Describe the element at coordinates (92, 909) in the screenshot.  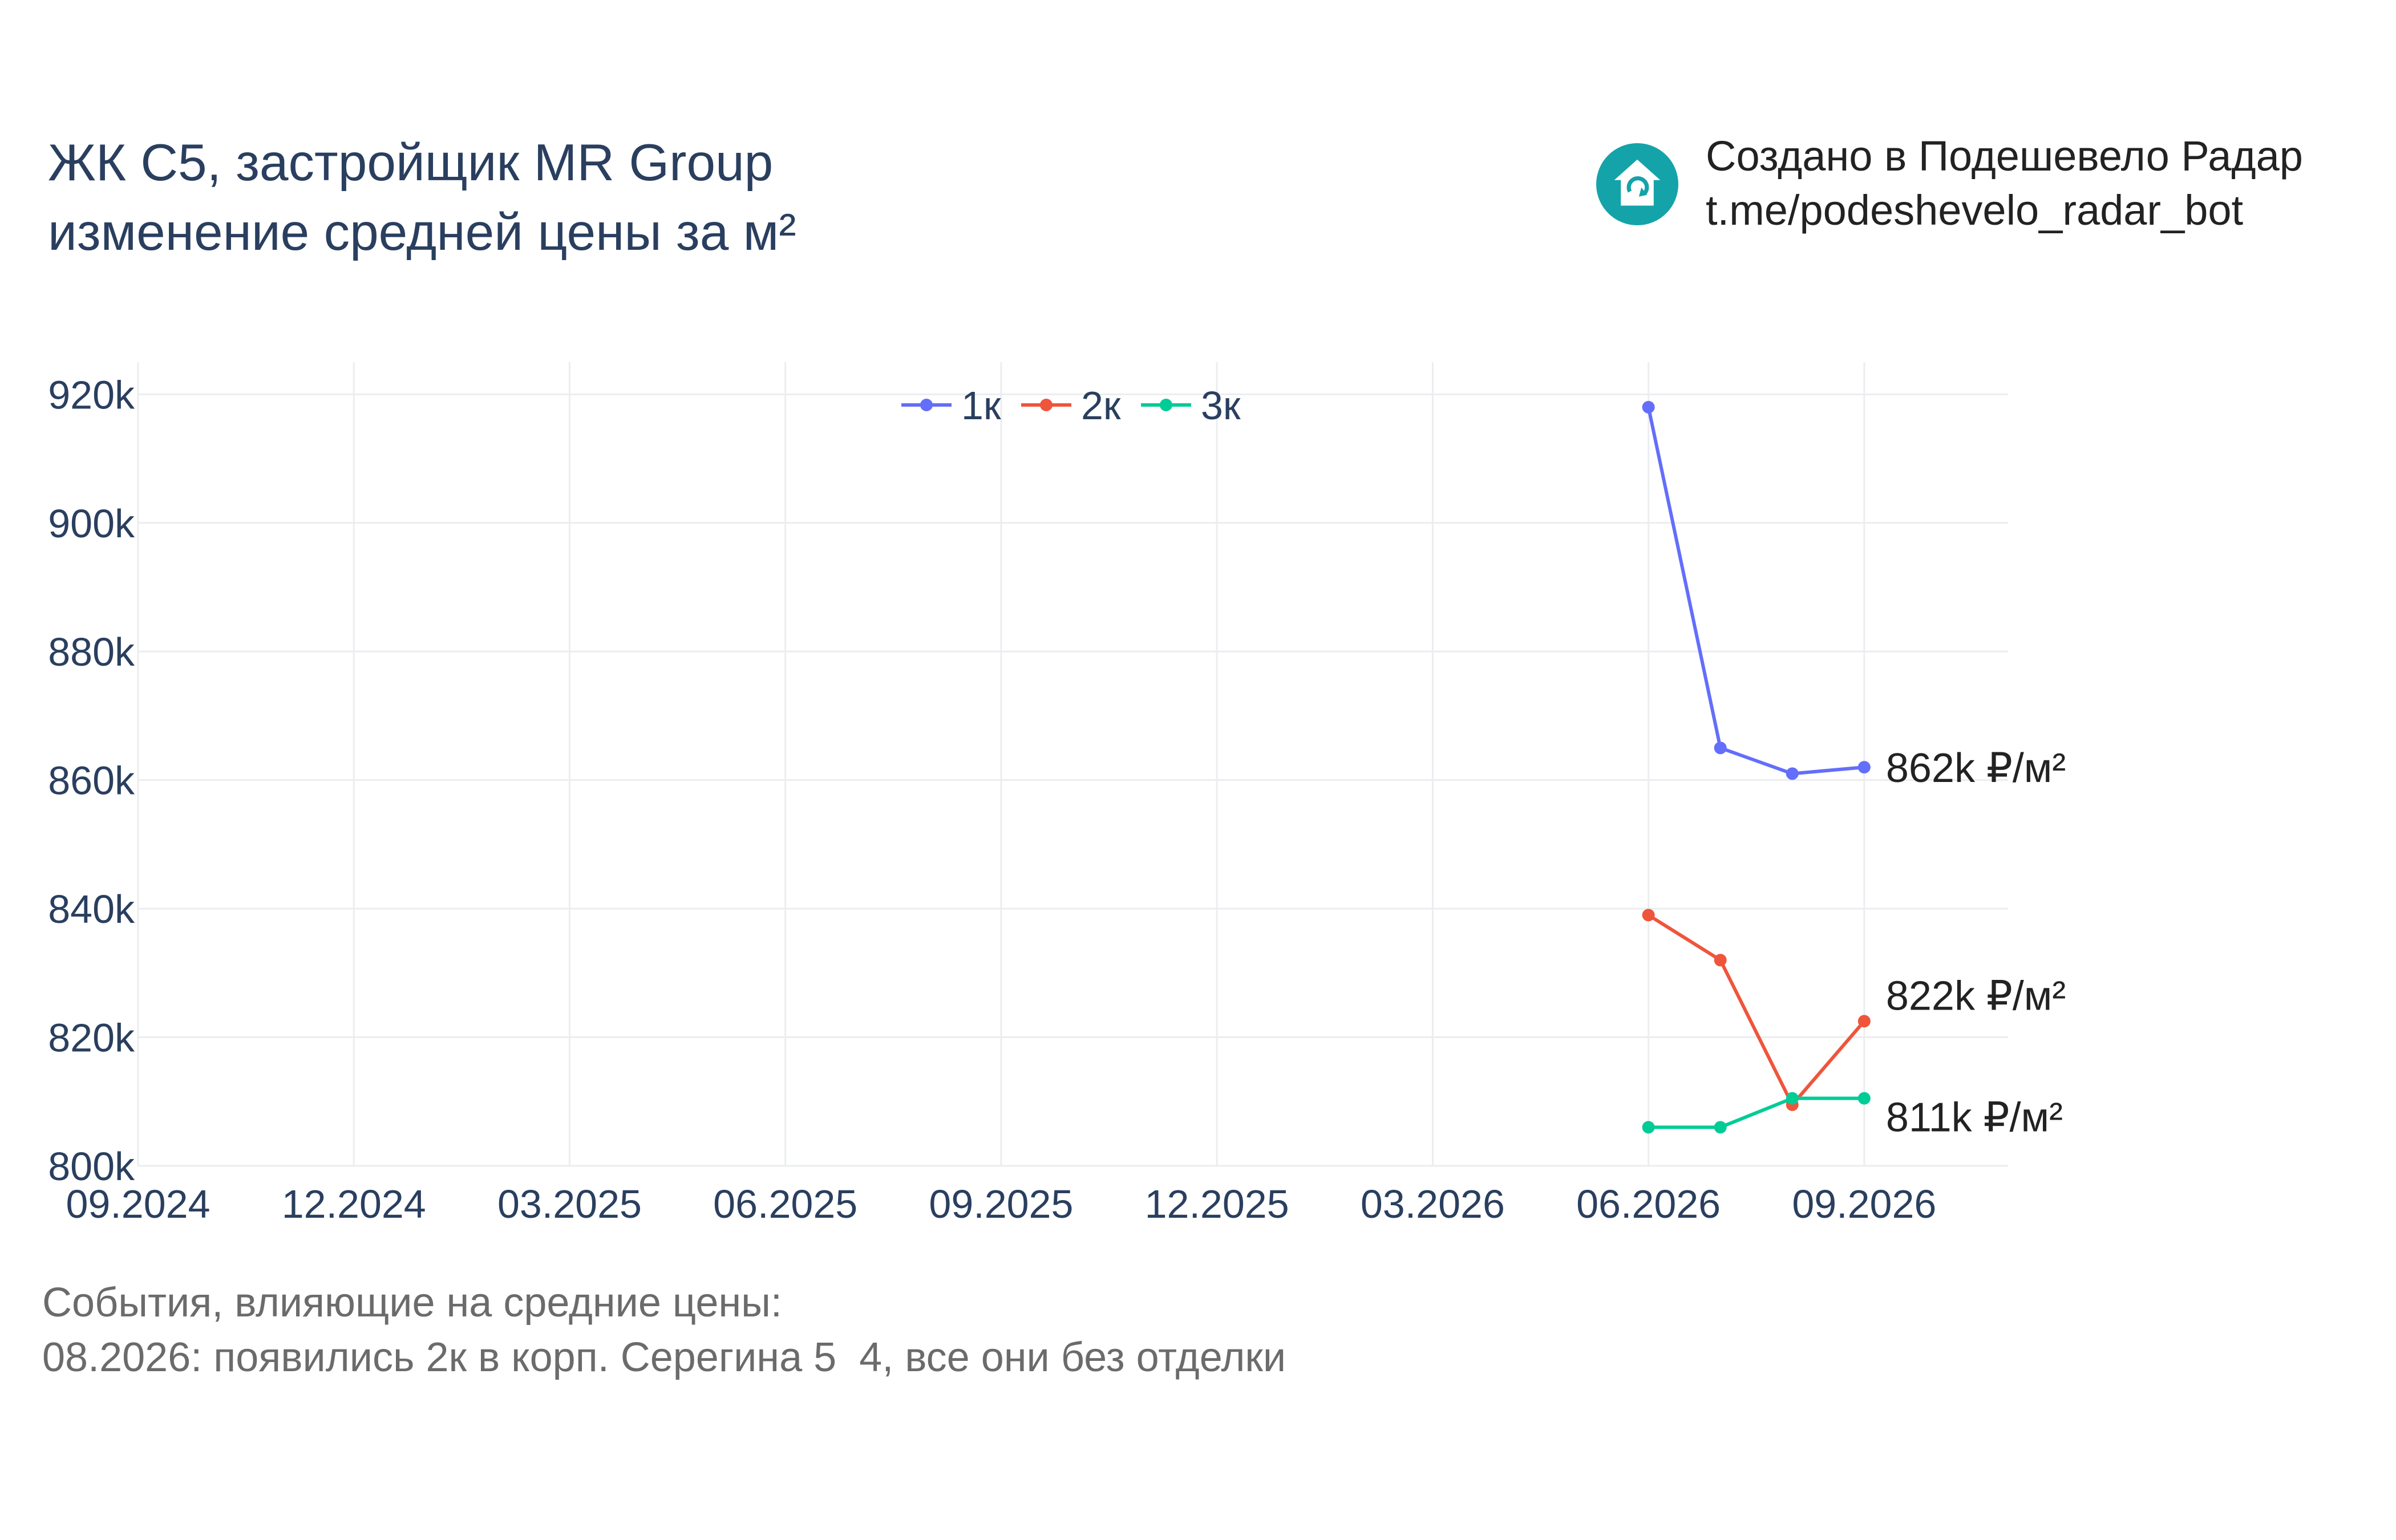
I see `y-tick-label: 840k` at that location.